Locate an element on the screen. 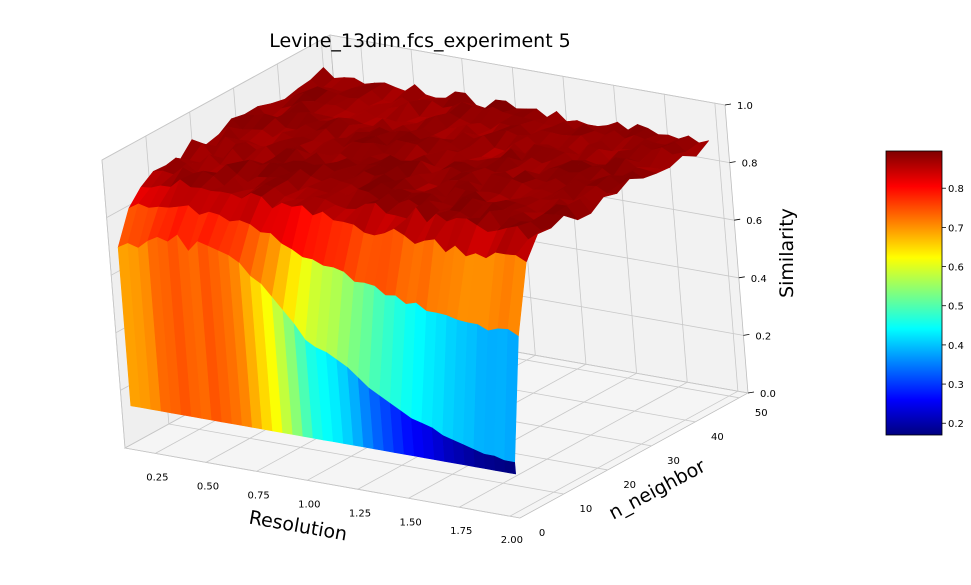 The width and height of the screenshot is (971, 585). colorbar-ticks: 0.2 0.3 0.4 0.5 0.6 0.7 0.8 is located at coordinates (953, 307).